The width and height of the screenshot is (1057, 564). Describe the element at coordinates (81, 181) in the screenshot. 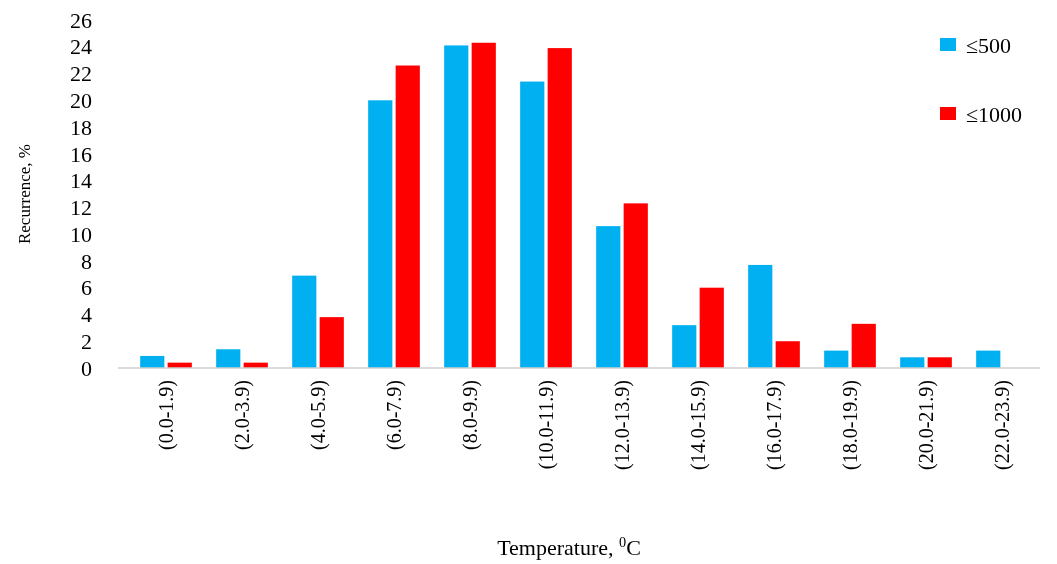

I see `y-tick-label: 14` at that location.